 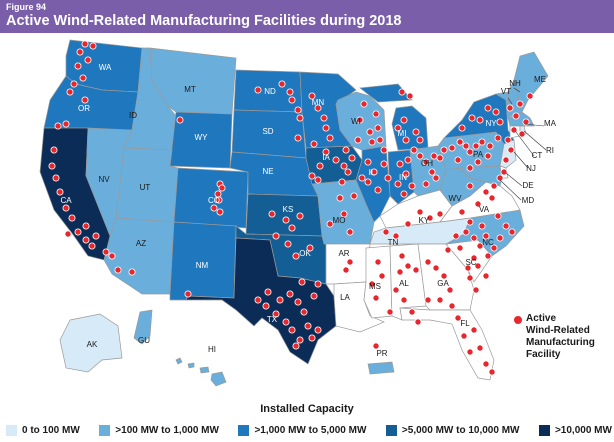 I want to click on state-label-ma: MA, so click(x=550, y=123).